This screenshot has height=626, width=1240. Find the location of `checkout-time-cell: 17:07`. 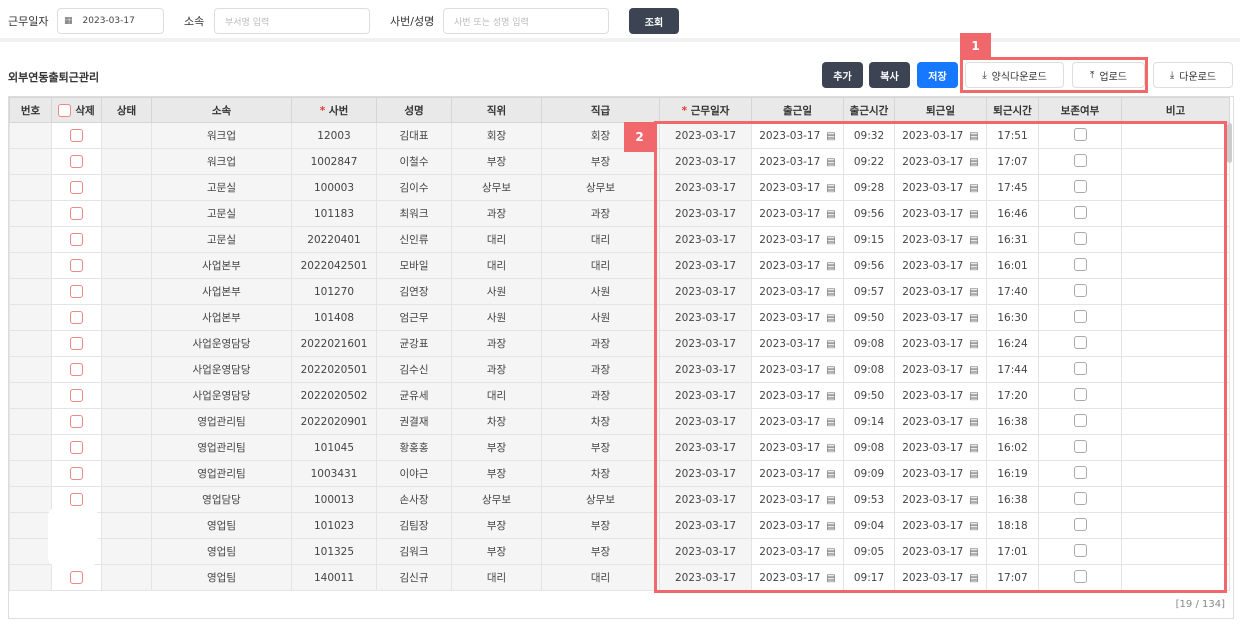

checkout-time-cell: 17:07 is located at coordinates (1012, 577).